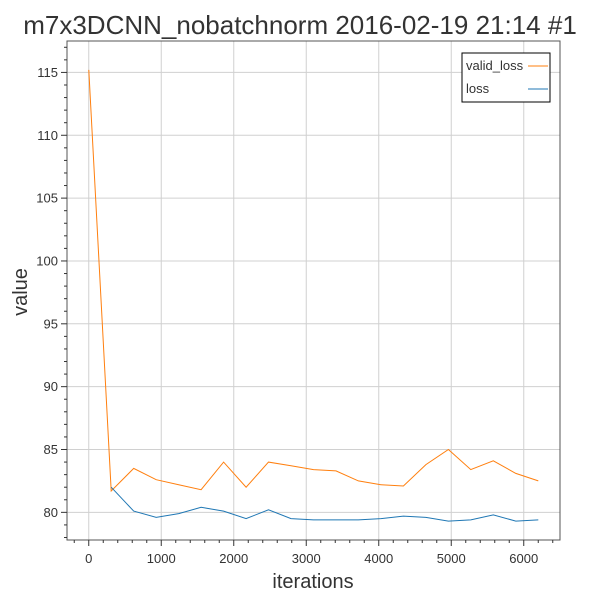 The image size is (600, 600). Describe the element at coordinates (161, 558) in the screenshot. I see `x-tick-label: 1000` at that location.